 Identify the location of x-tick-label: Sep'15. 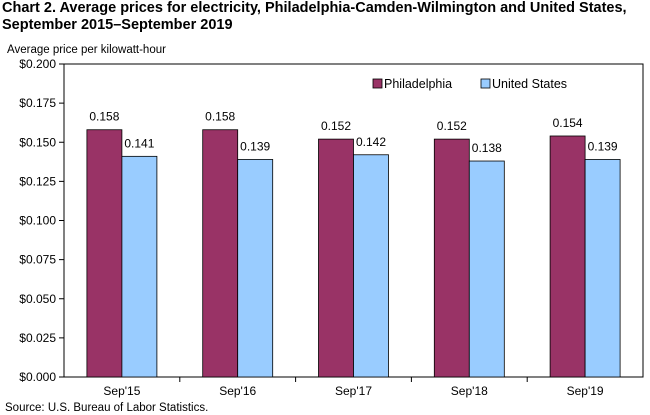
(121, 391).